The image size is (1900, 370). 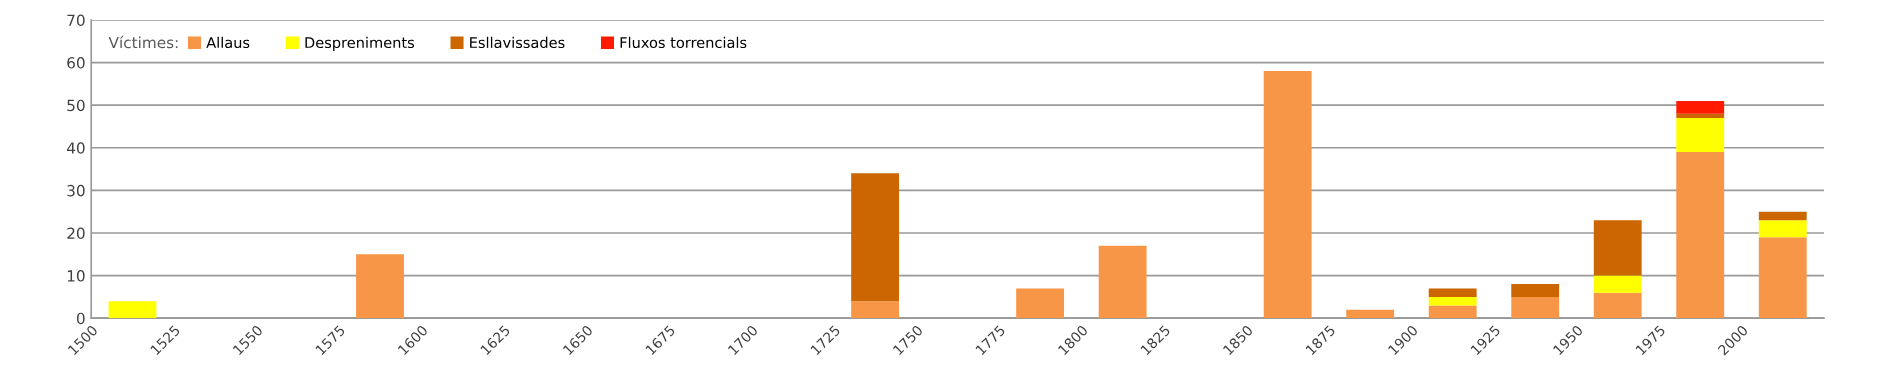 I want to click on legend-label: Fluxos torrencials, so click(x=683, y=42).